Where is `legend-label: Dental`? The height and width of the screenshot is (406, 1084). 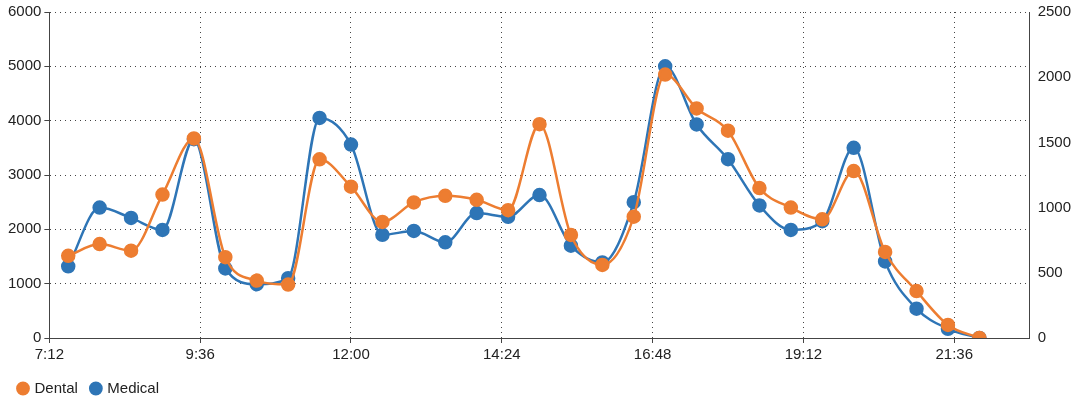
legend-label: Dental is located at coordinates (56, 387).